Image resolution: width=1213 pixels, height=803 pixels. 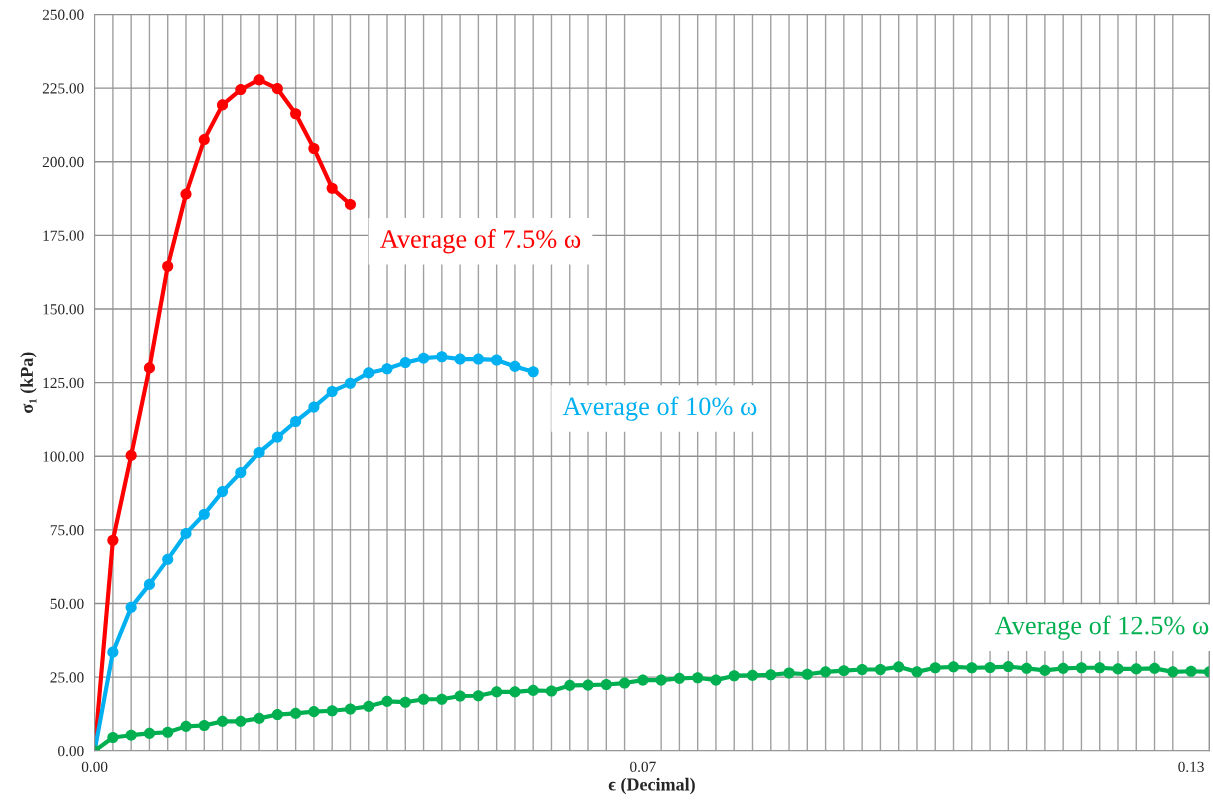 I want to click on y-tick-label: 0.00, so click(x=71, y=751).